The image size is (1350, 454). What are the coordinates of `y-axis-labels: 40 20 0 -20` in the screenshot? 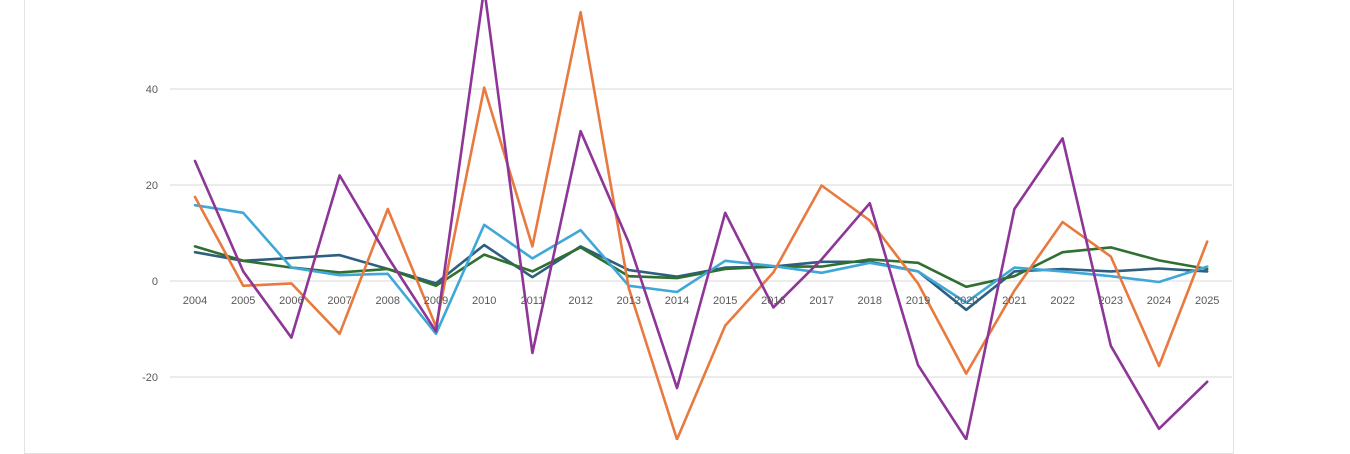 It's located at (150, 234).